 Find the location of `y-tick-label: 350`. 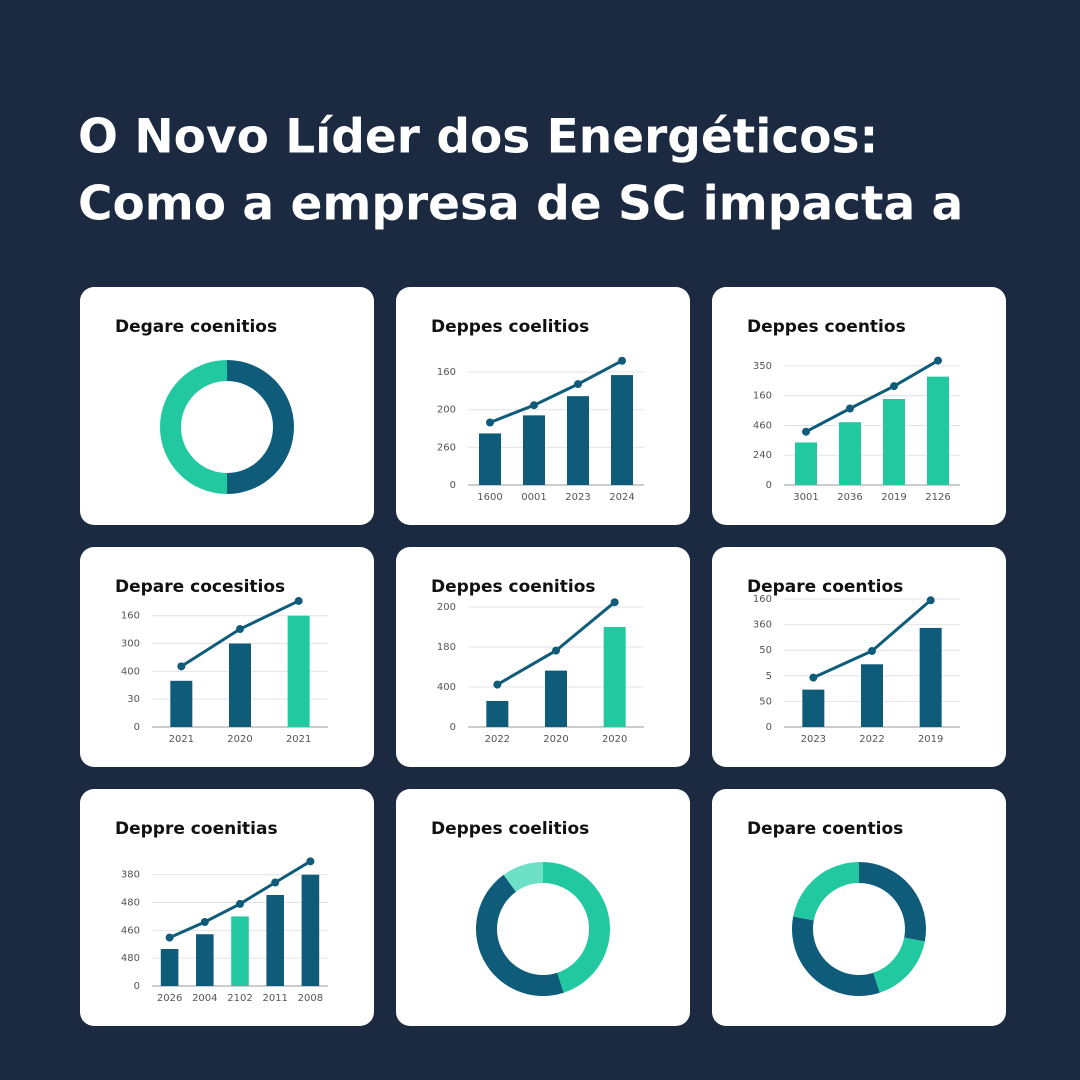

y-tick-label: 350 is located at coordinates (762, 366).